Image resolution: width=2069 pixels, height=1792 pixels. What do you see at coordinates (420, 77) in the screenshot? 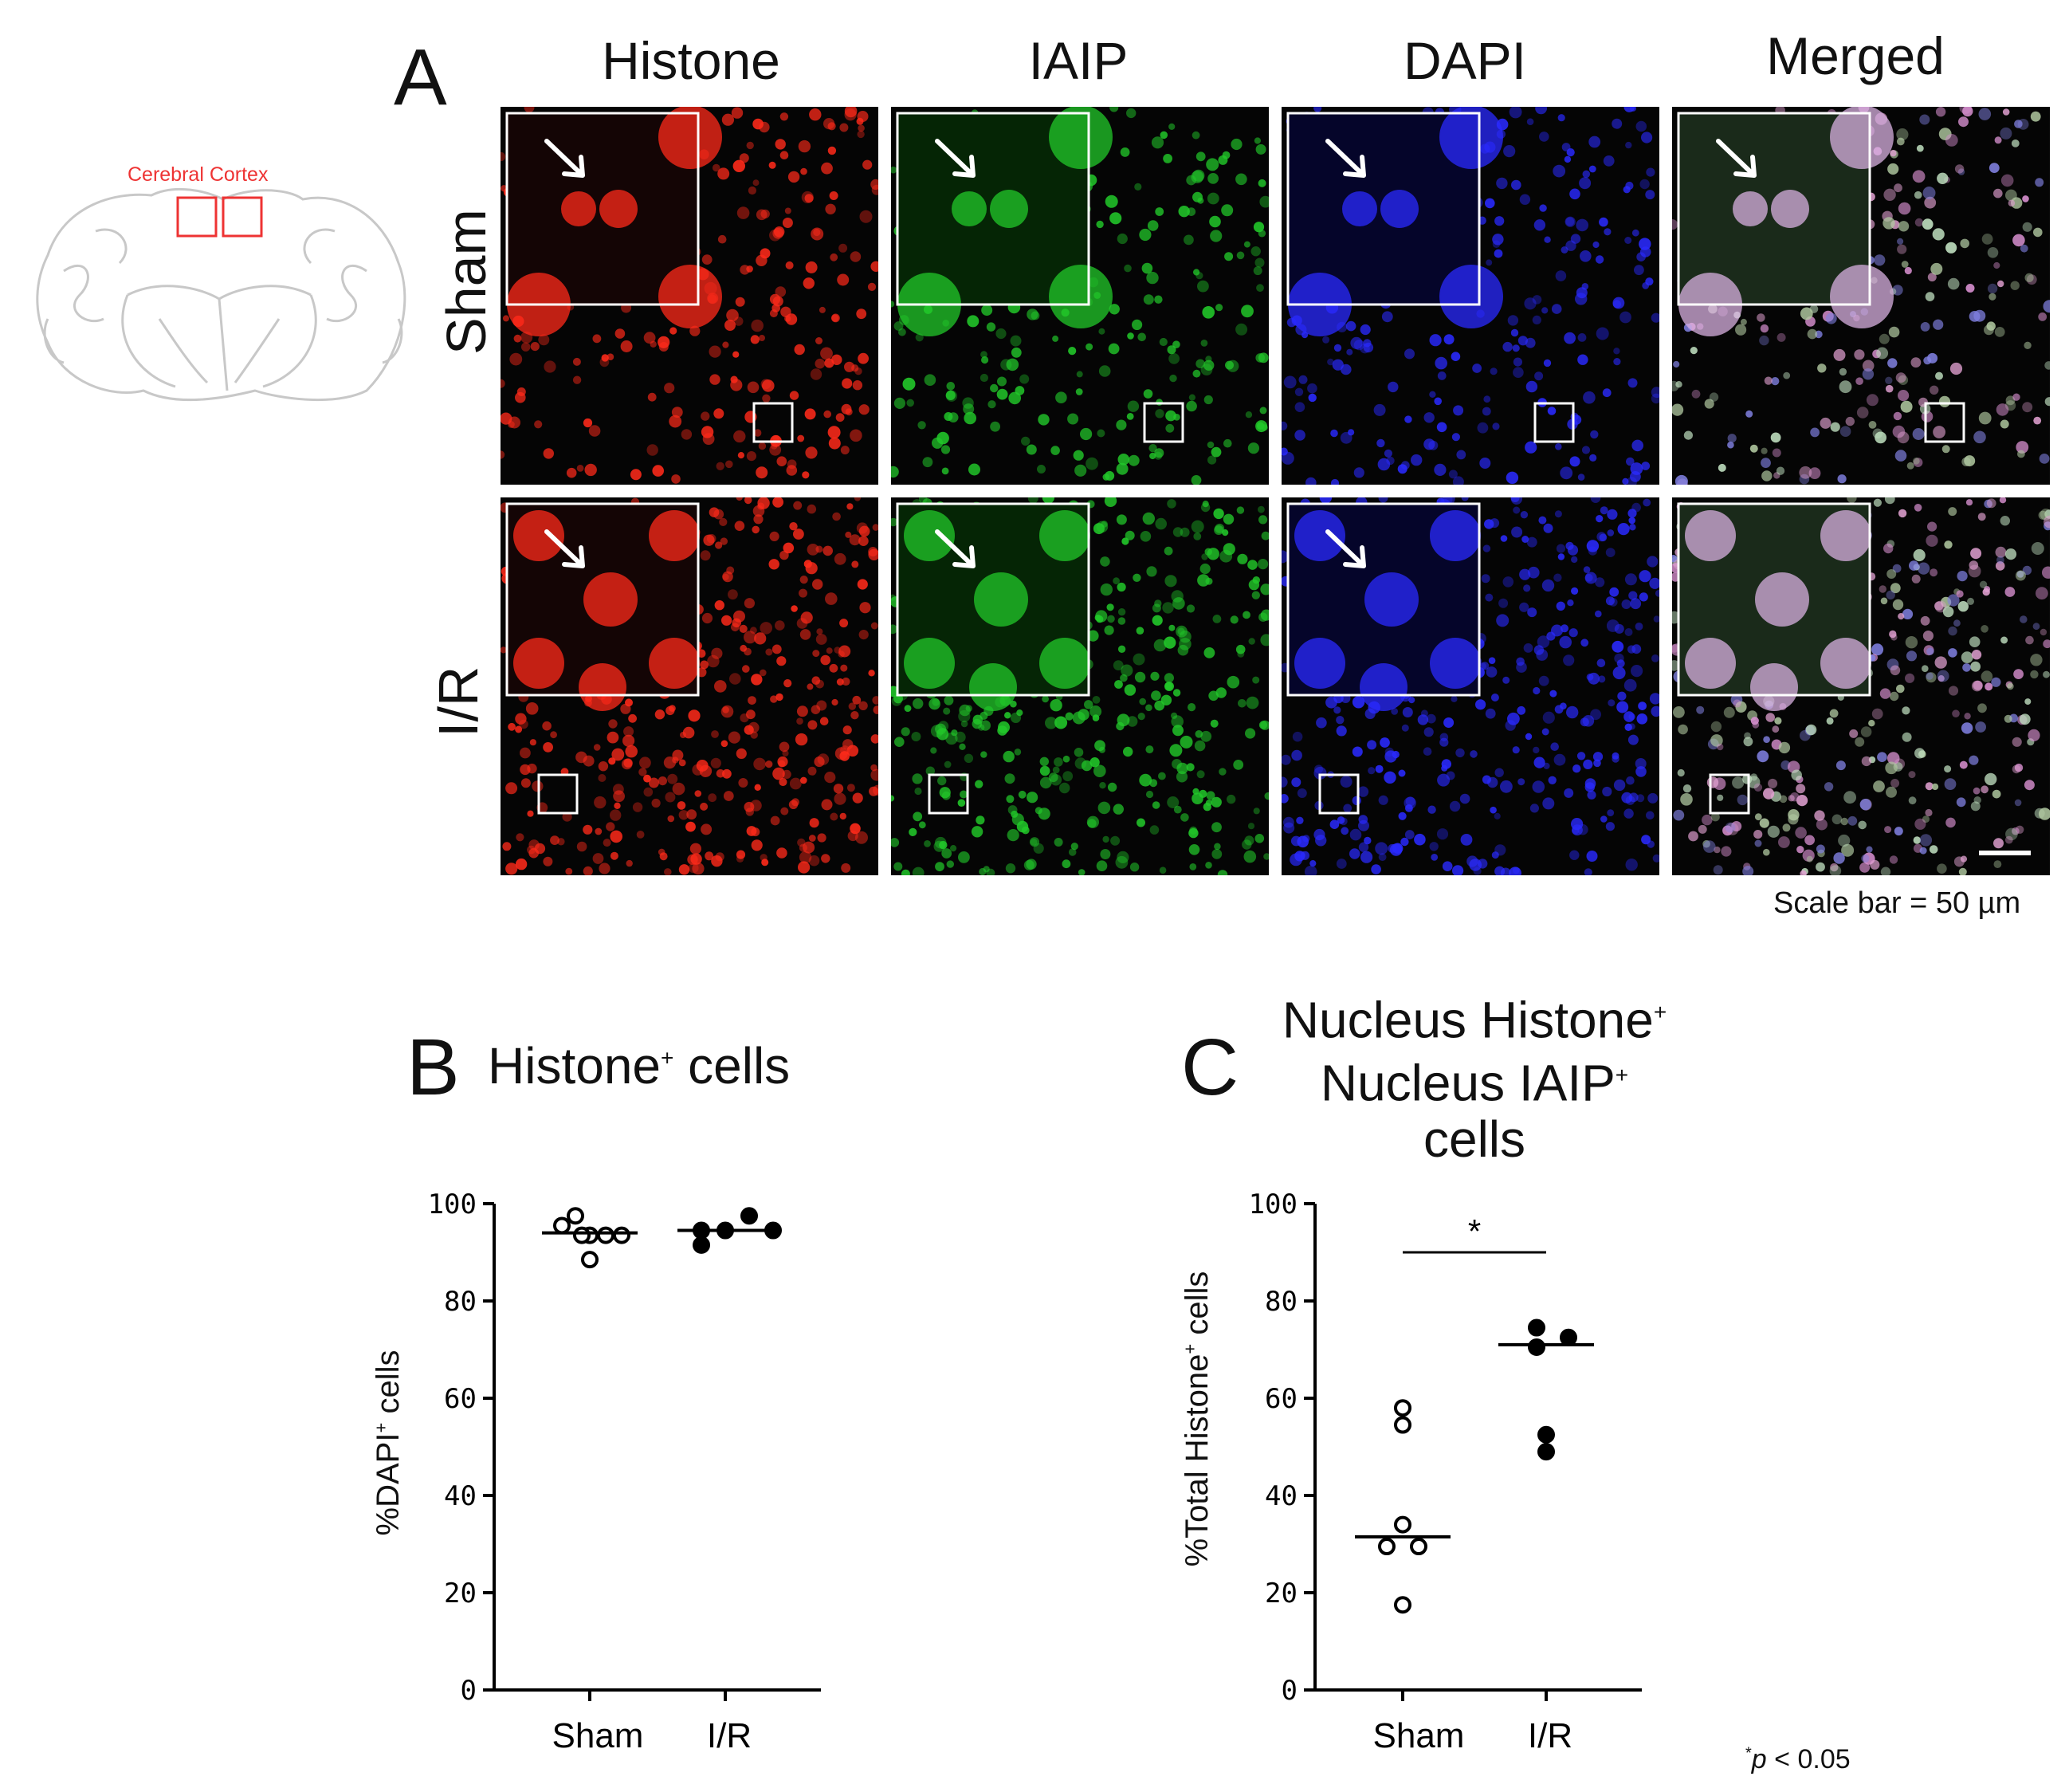
I see `panel-a-letter: A` at bounding box center [420, 77].